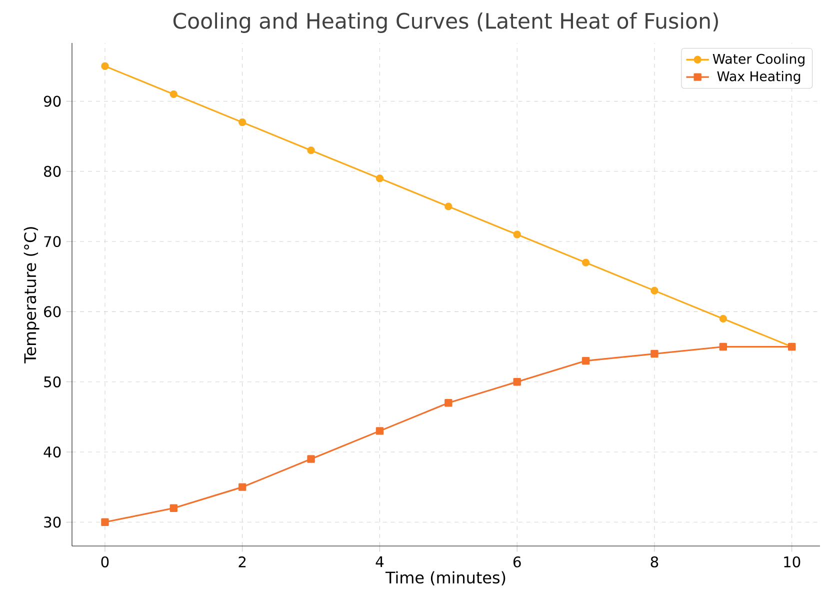 This screenshot has width=821, height=590. Describe the element at coordinates (105, 562) in the screenshot. I see `x-tick-label: 0` at that location.